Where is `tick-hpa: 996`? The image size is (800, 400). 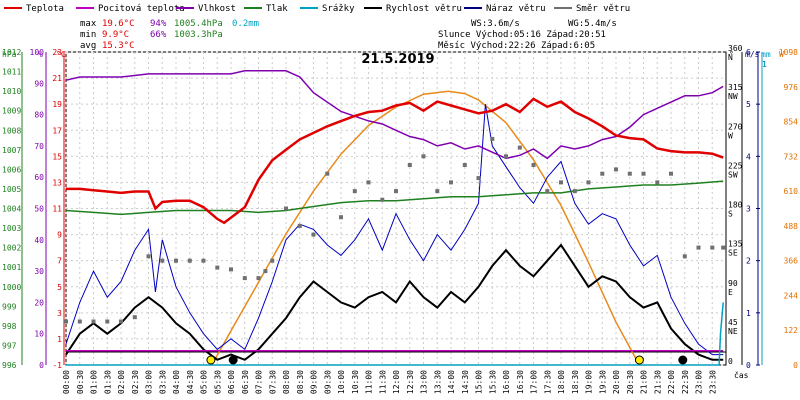 tick-hpa: 996 is located at coordinates (9, 365).